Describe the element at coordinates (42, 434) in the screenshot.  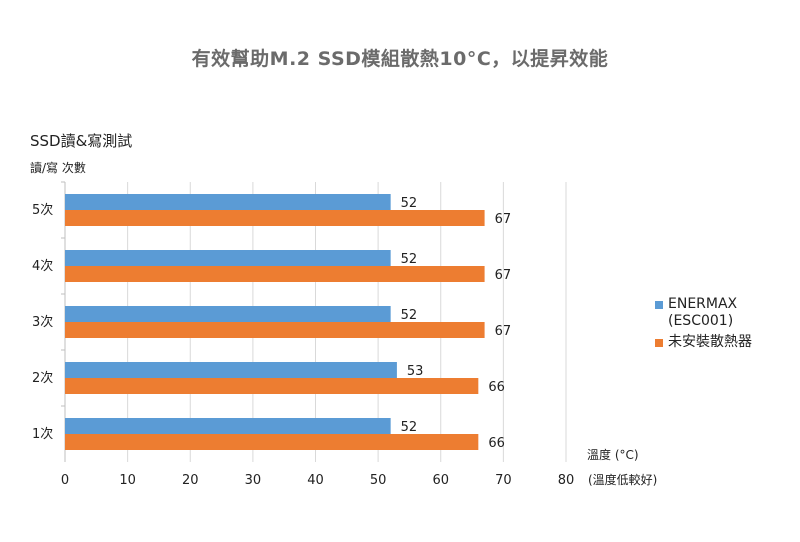
I see `y-tick-label-1: 1次` at that location.